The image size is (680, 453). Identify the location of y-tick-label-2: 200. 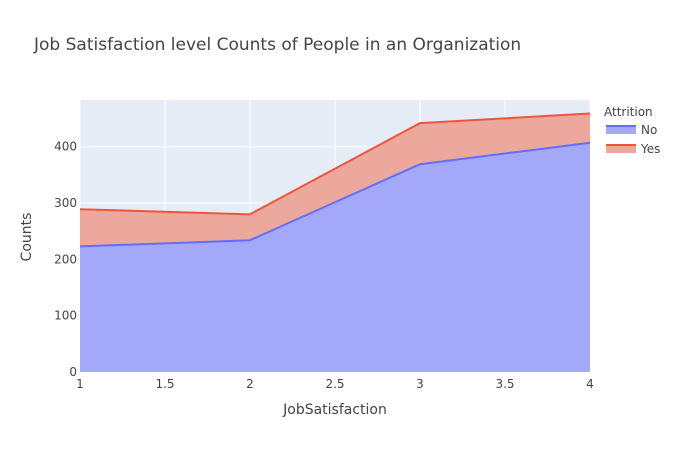
(65, 259).